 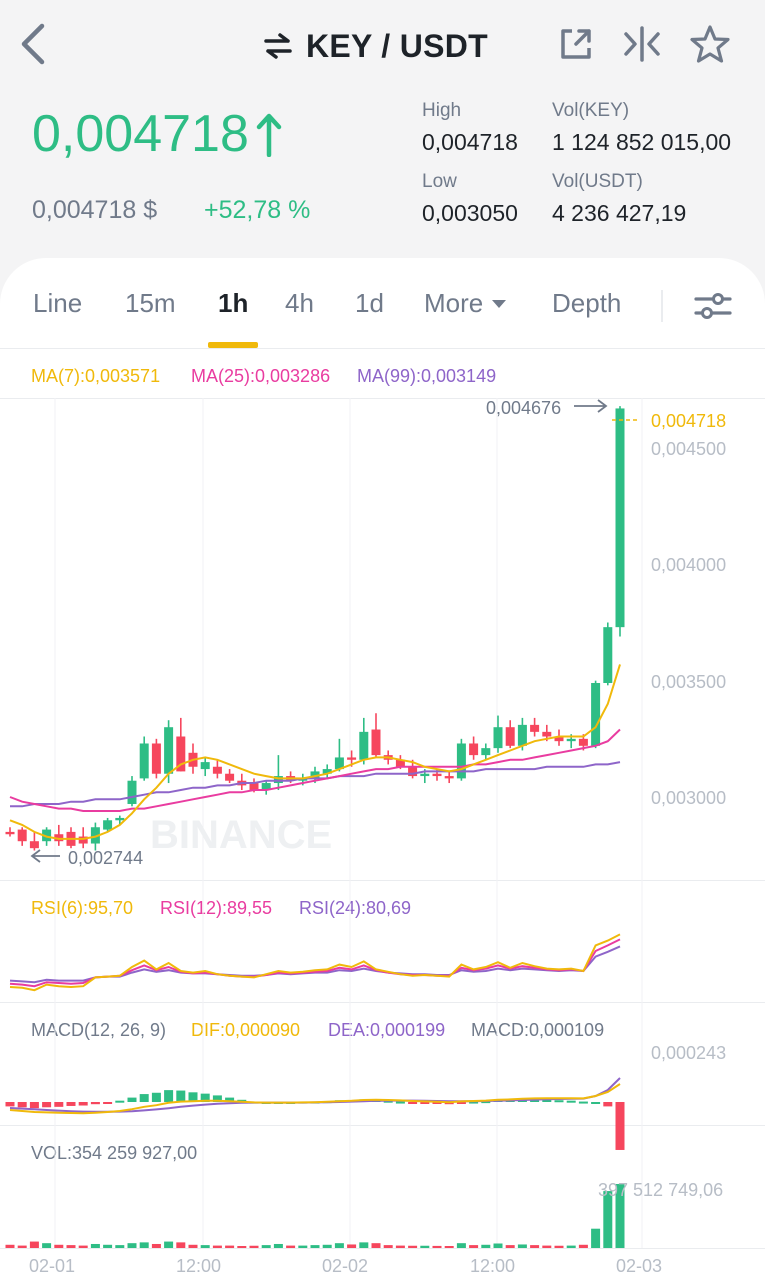 What do you see at coordinates (523, 408) in the screenshot?
I see `max-price-marker: 0,004676` at bounding box center [523, 408].